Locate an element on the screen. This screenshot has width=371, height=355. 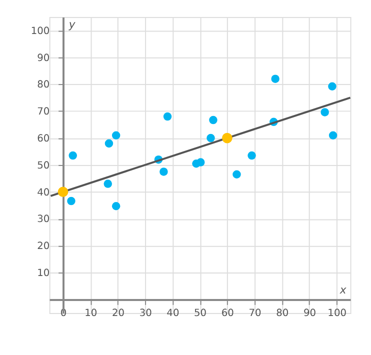
y-axis-title: y is located at coordinates (72, 24).